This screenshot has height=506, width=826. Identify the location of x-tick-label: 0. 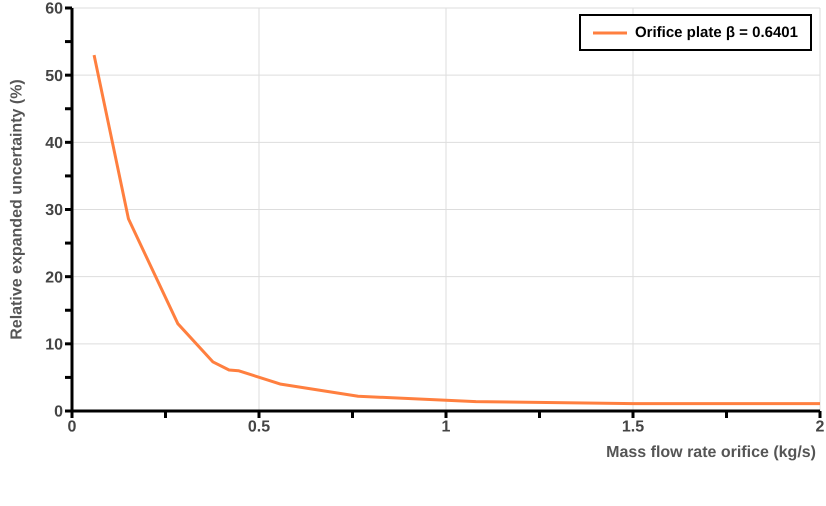
(72, 427).